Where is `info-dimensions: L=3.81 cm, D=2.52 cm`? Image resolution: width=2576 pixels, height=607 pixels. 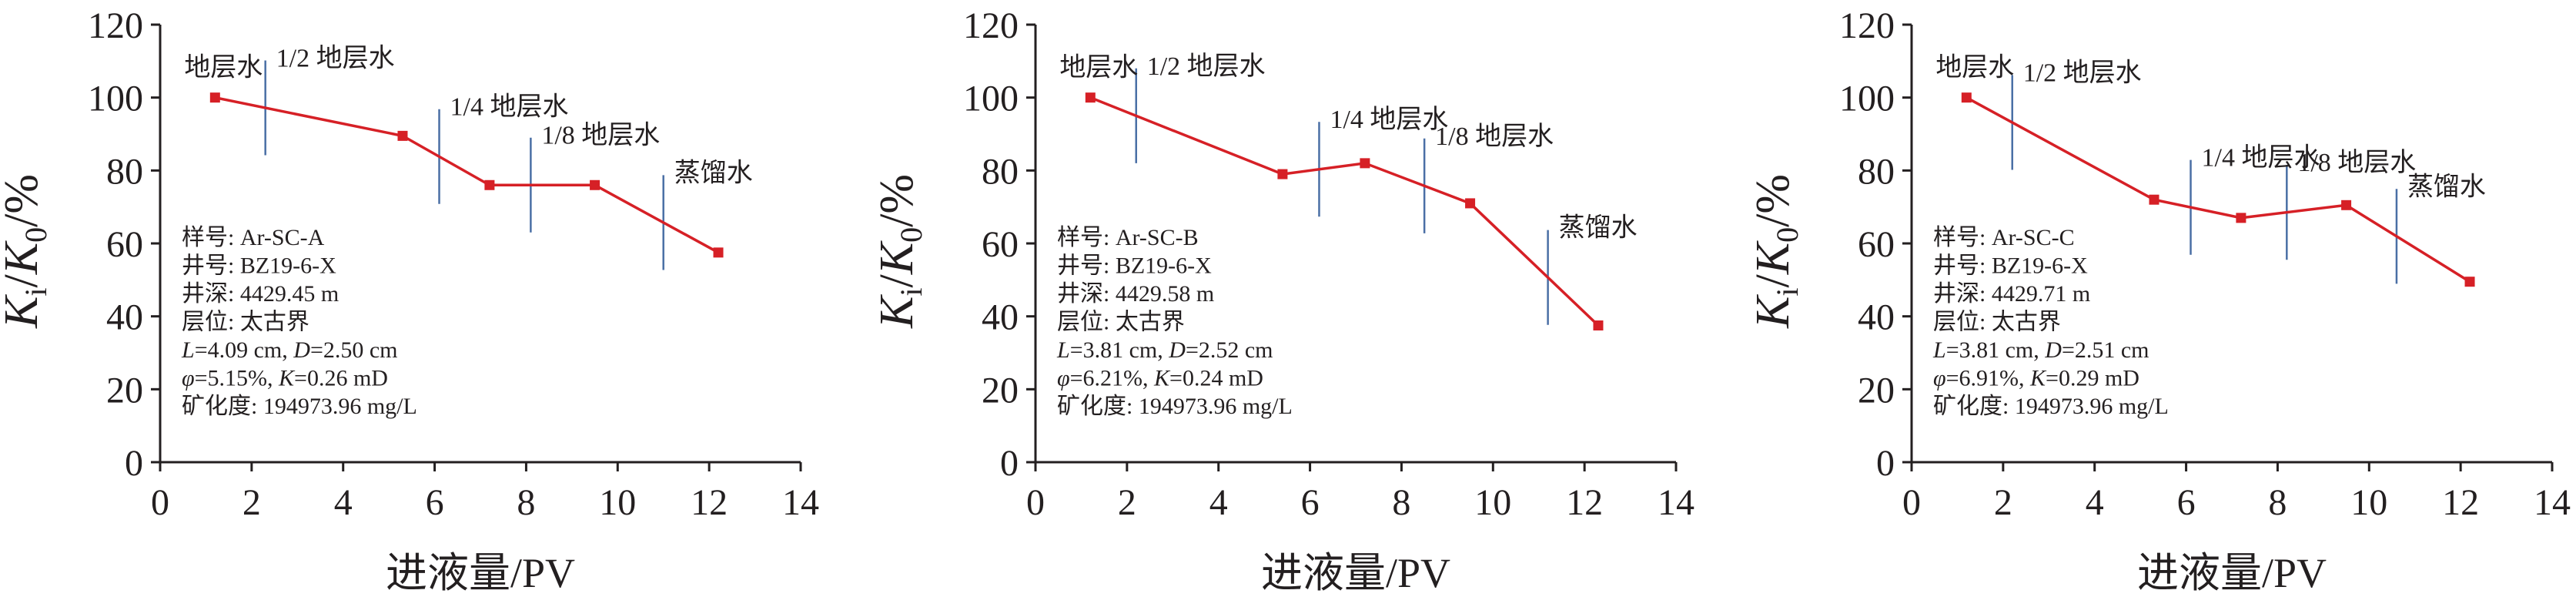
info-dimensions: L=3.81 cm, D=2.52 cm is located at coordinates (1165, 350).